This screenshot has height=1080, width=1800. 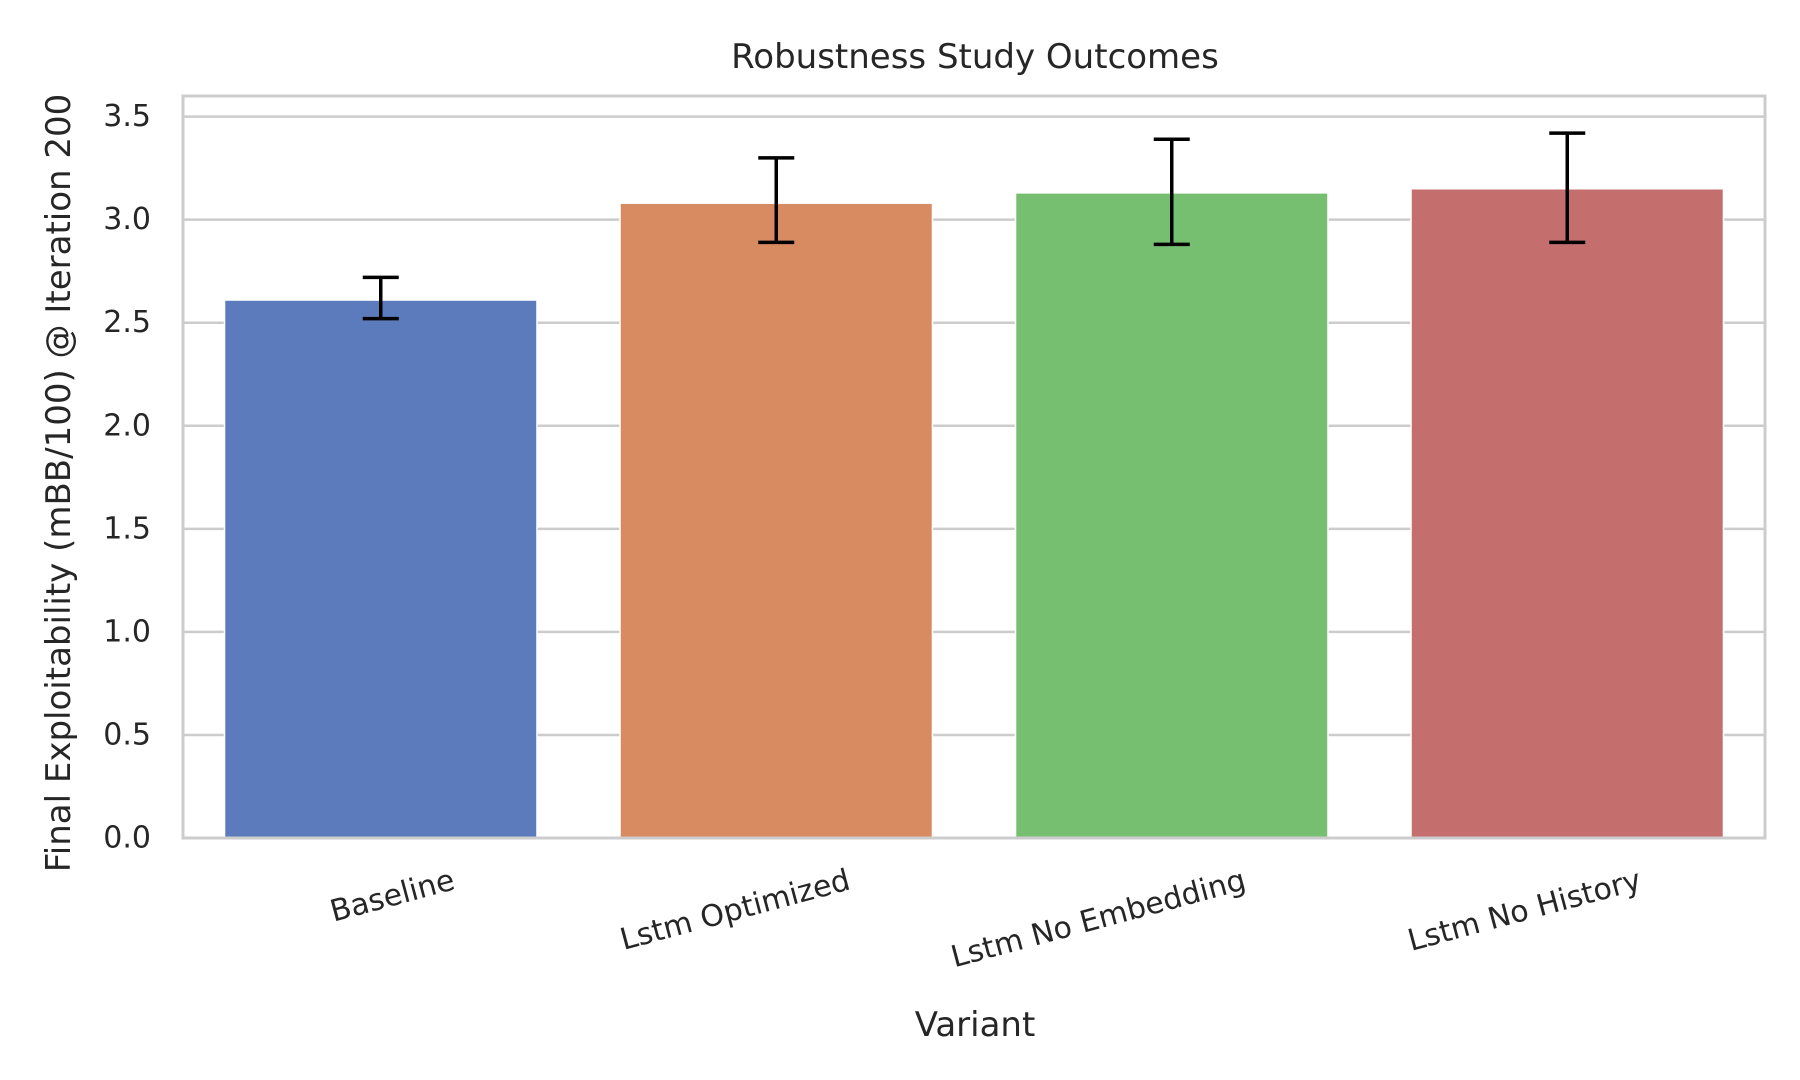 What do you see at coordinates (127, 322) in the screenshot?
I see `y-tick-label: 2.5` at bounding box center [127, 322].